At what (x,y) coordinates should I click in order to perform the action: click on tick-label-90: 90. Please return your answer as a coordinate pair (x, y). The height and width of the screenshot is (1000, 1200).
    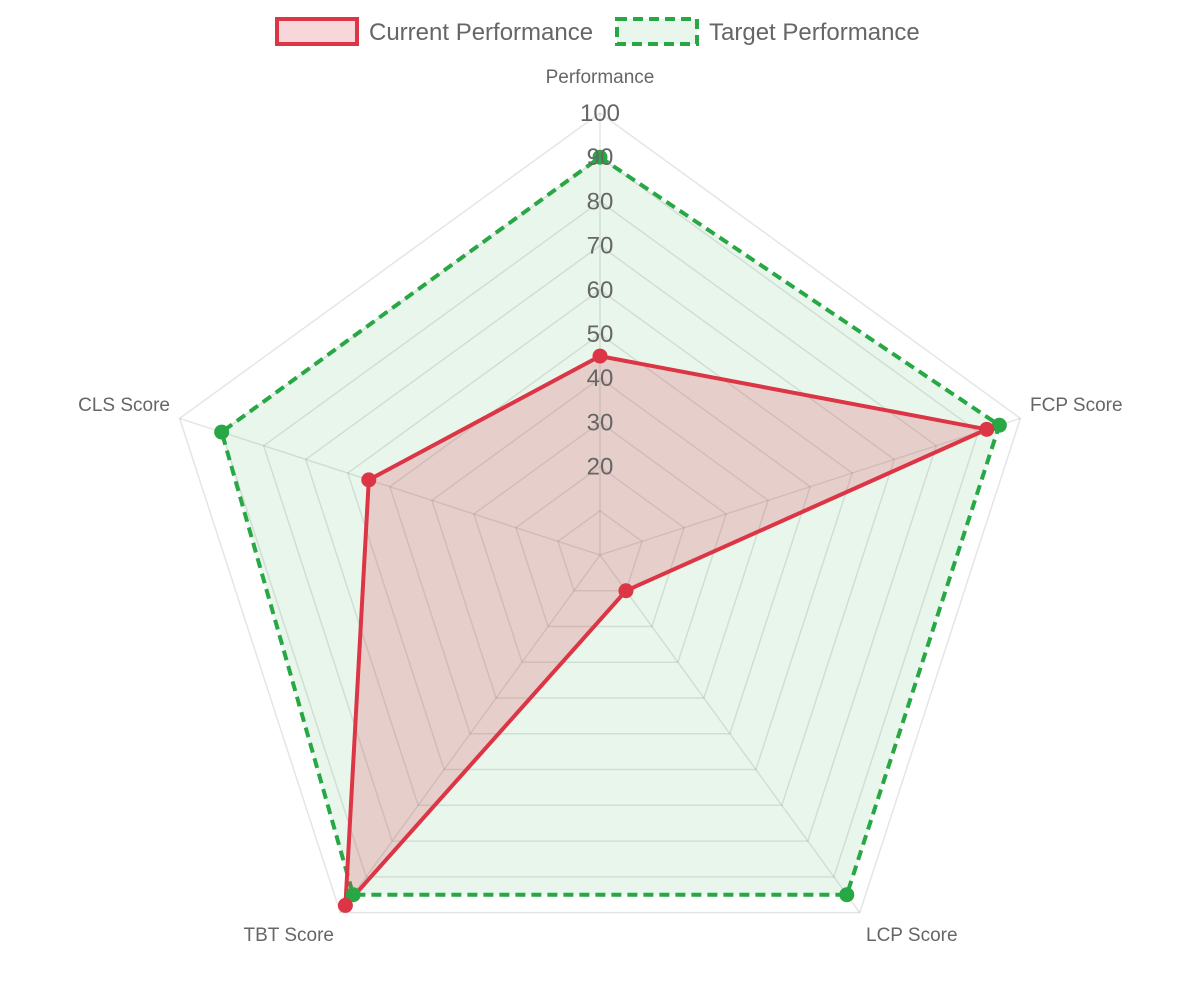
    Looking at the image, I should click on (600, 157).